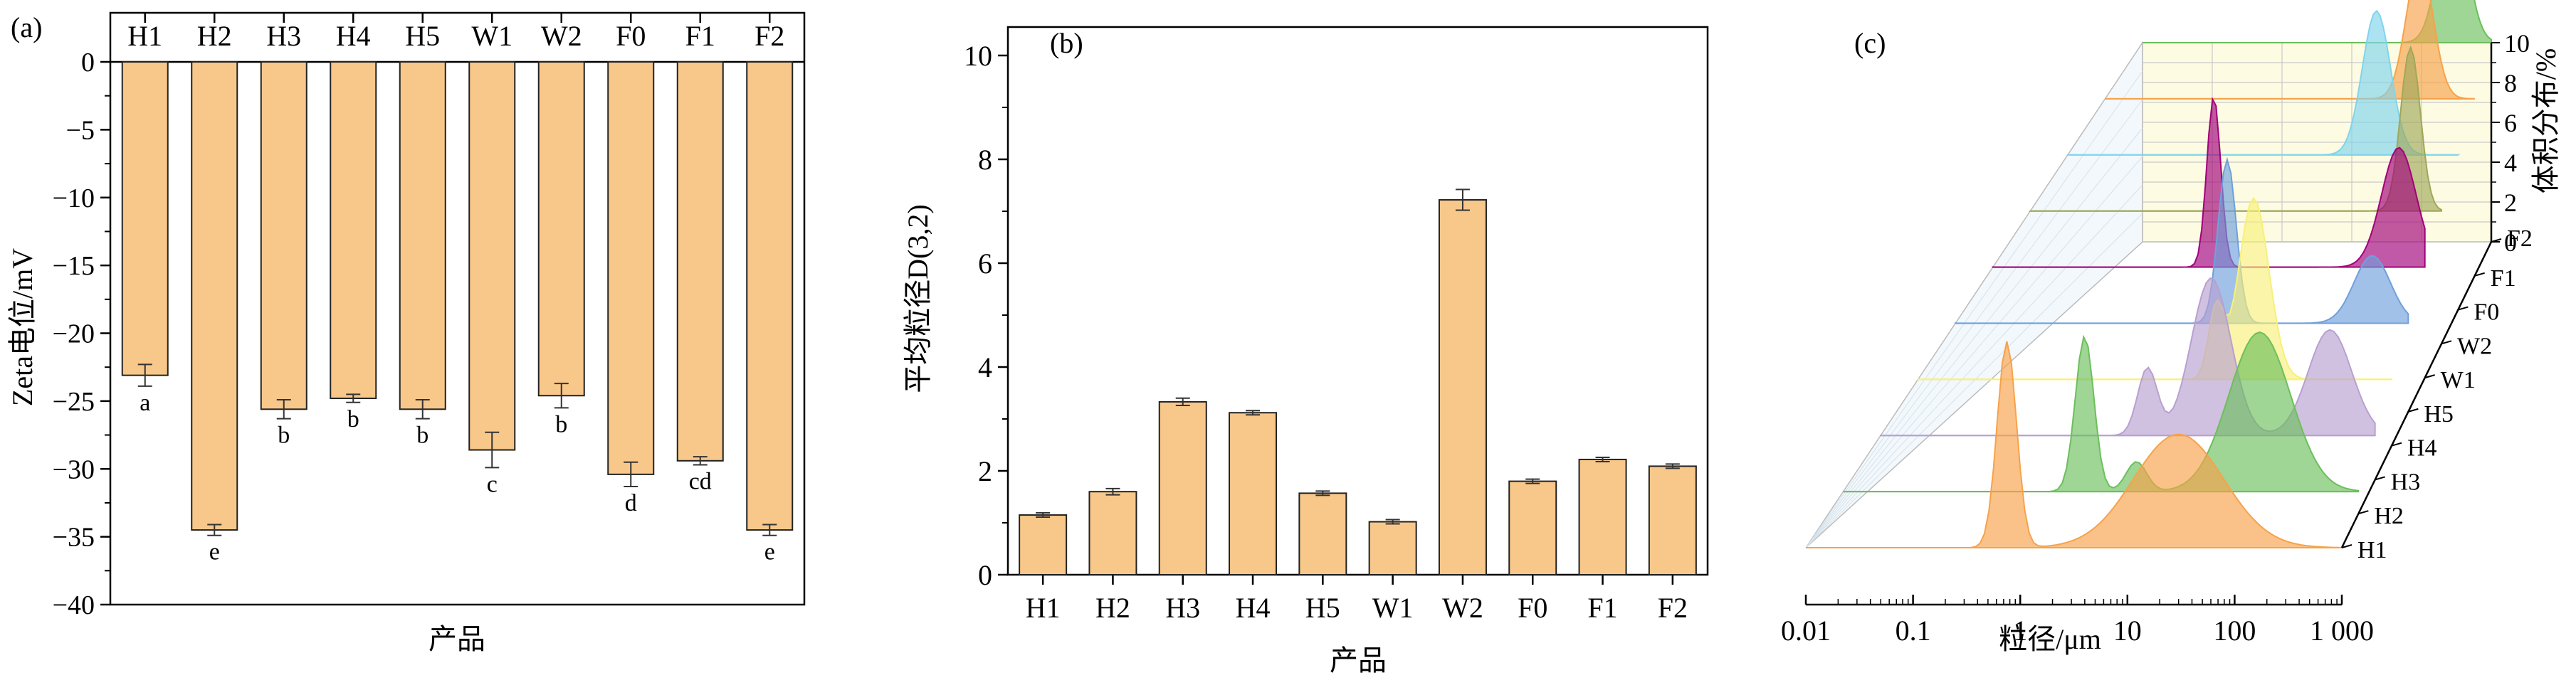  What do you see at coordinates (2389, 516) in the screenshot?
I see `panel-c-series-label-H2: H2` at bounding box center [2389, 516].